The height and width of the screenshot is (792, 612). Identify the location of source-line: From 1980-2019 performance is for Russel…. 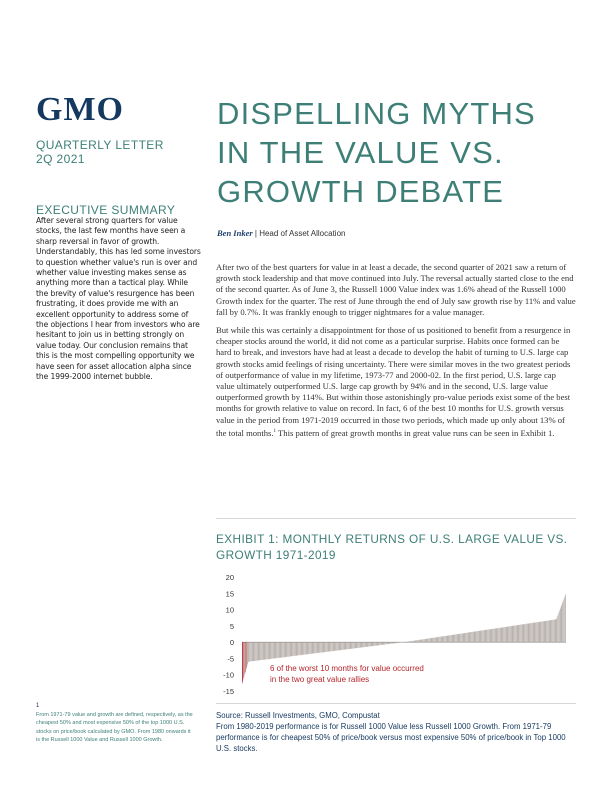
(391, 737).